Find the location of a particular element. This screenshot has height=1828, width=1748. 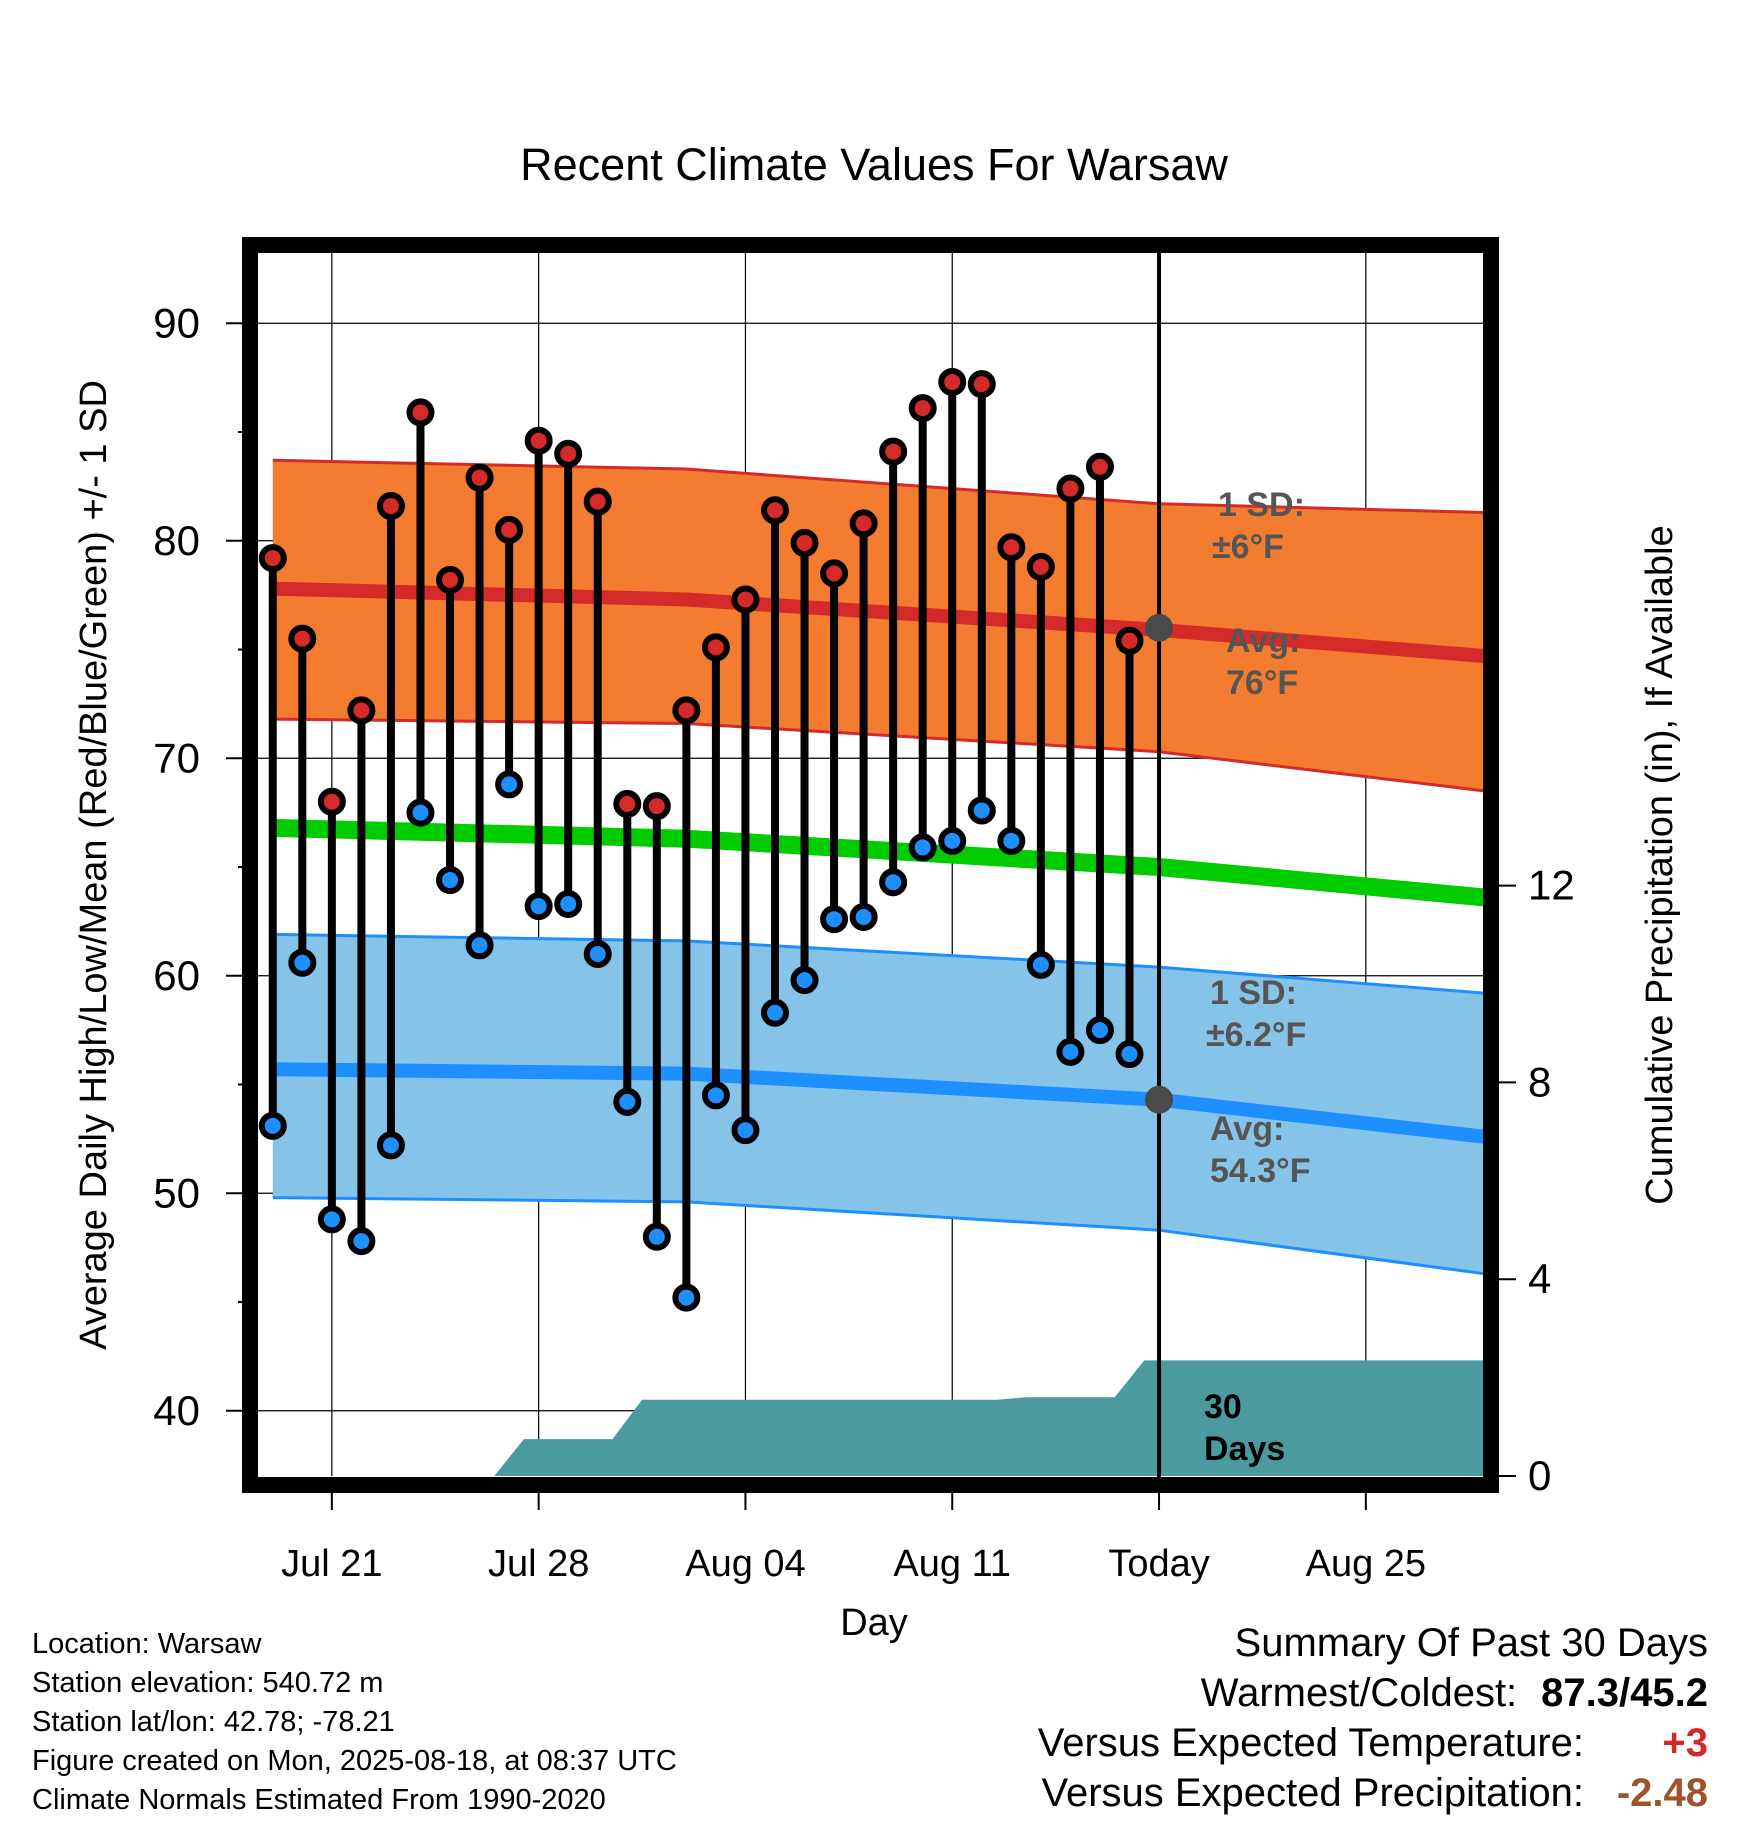

y-tick-label: 60 is located at coordinates (176, 975).